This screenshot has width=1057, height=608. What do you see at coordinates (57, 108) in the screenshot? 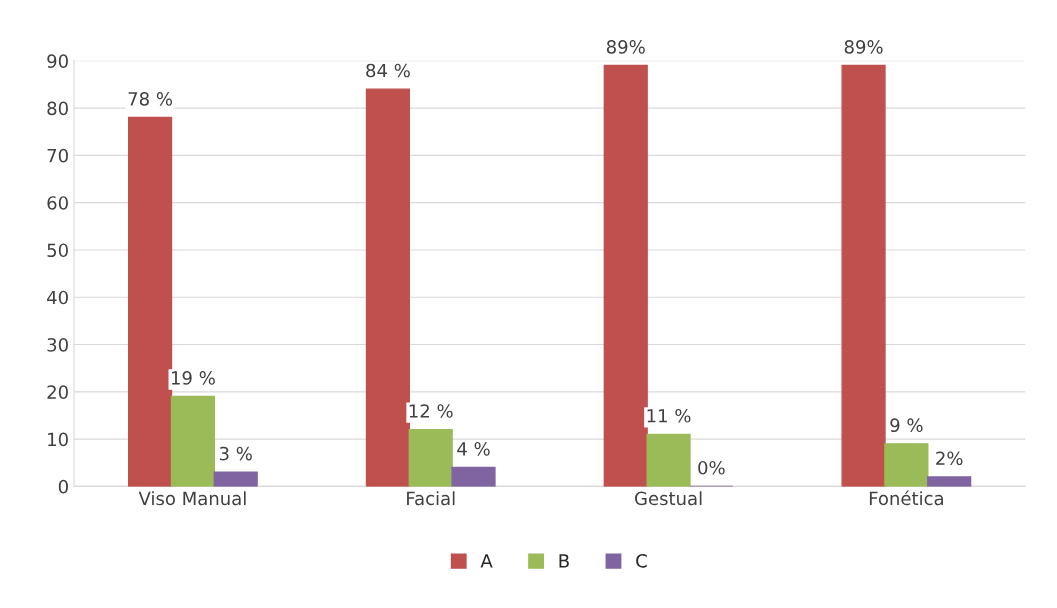
I see `y-tick-label: 80` at bounding box center [57, 108].